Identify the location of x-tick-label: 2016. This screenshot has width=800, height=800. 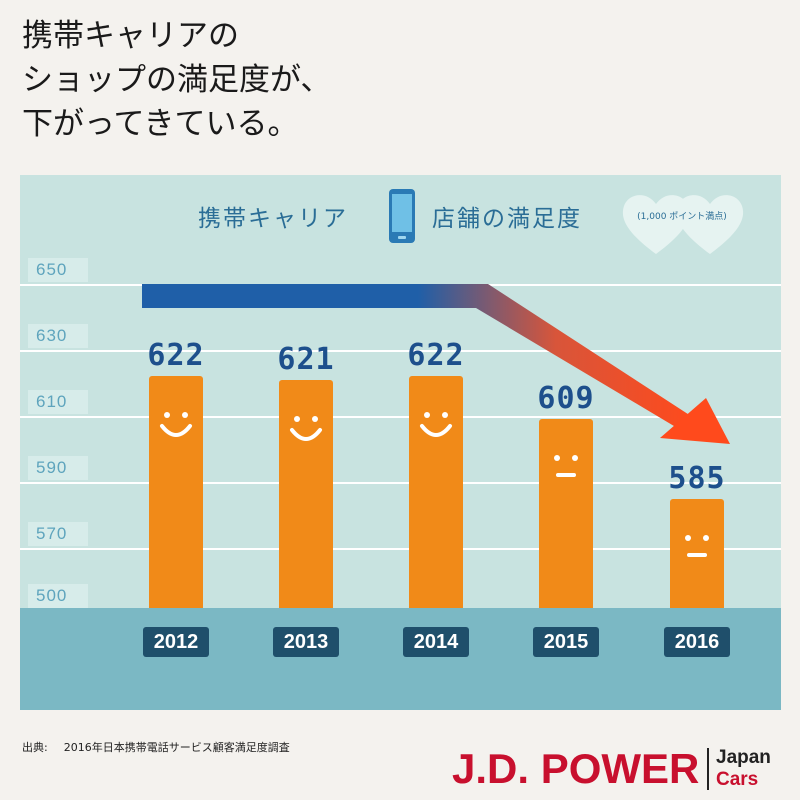
(697, 642).